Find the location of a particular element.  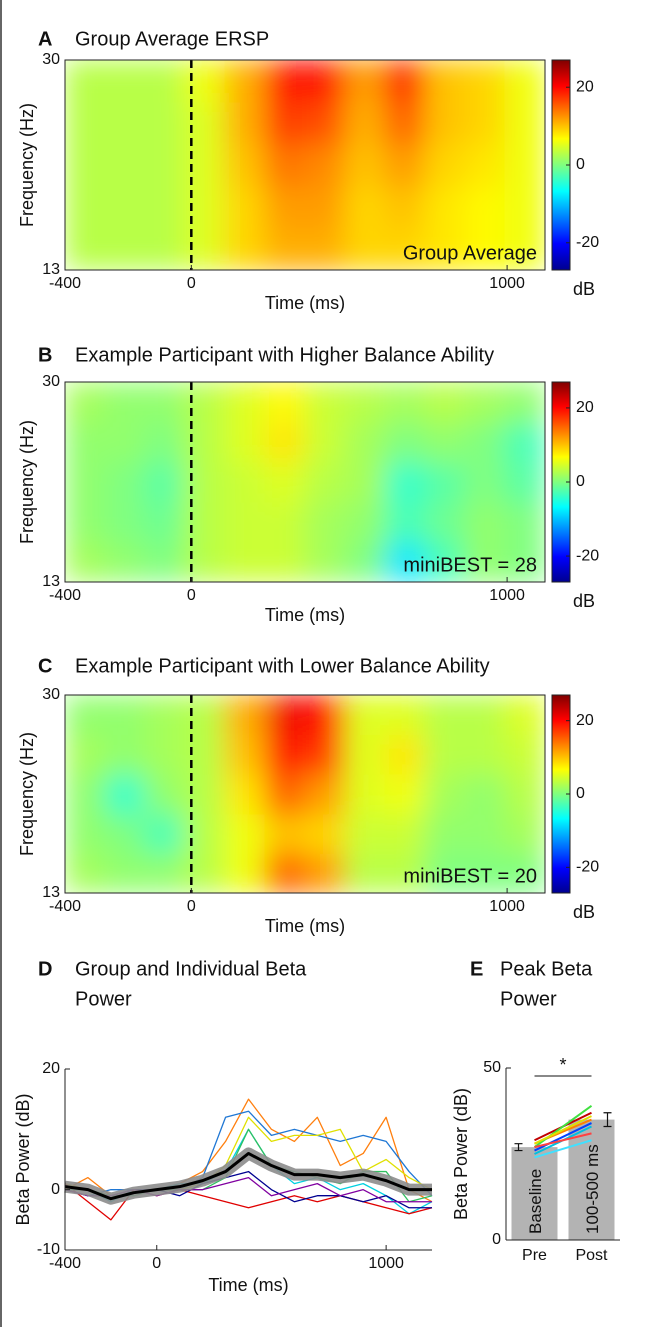

x-tick-label: -400 is located at coordinates (65, 906).